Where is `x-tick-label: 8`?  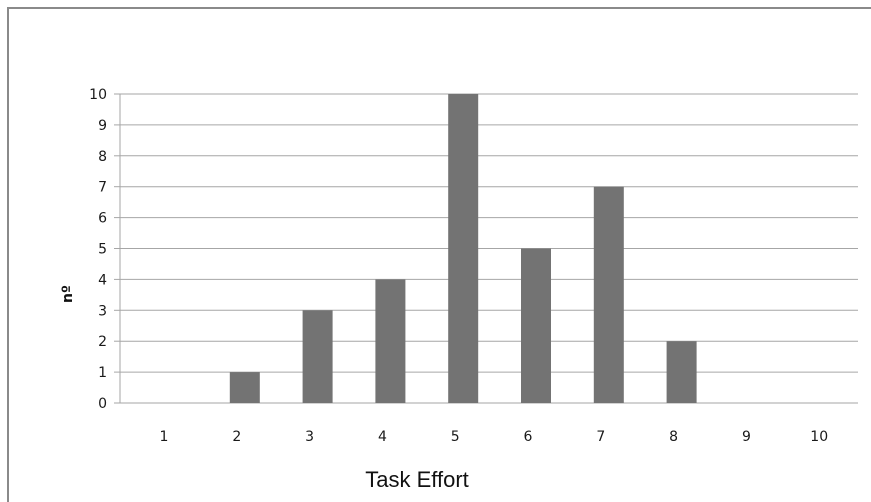 x-tick-label: 8 is located at coordinates (673, 437).